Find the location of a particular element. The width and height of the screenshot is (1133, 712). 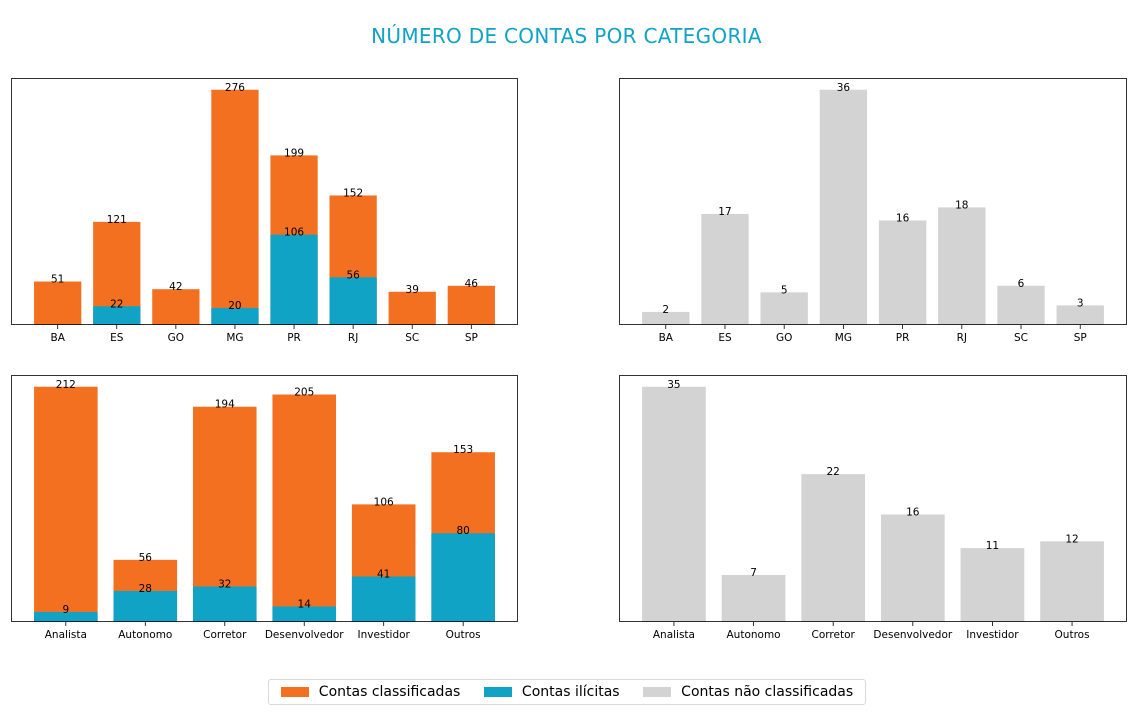

data-label-contas-classificadas-sc: 39 is located at coordinates (412, 290).